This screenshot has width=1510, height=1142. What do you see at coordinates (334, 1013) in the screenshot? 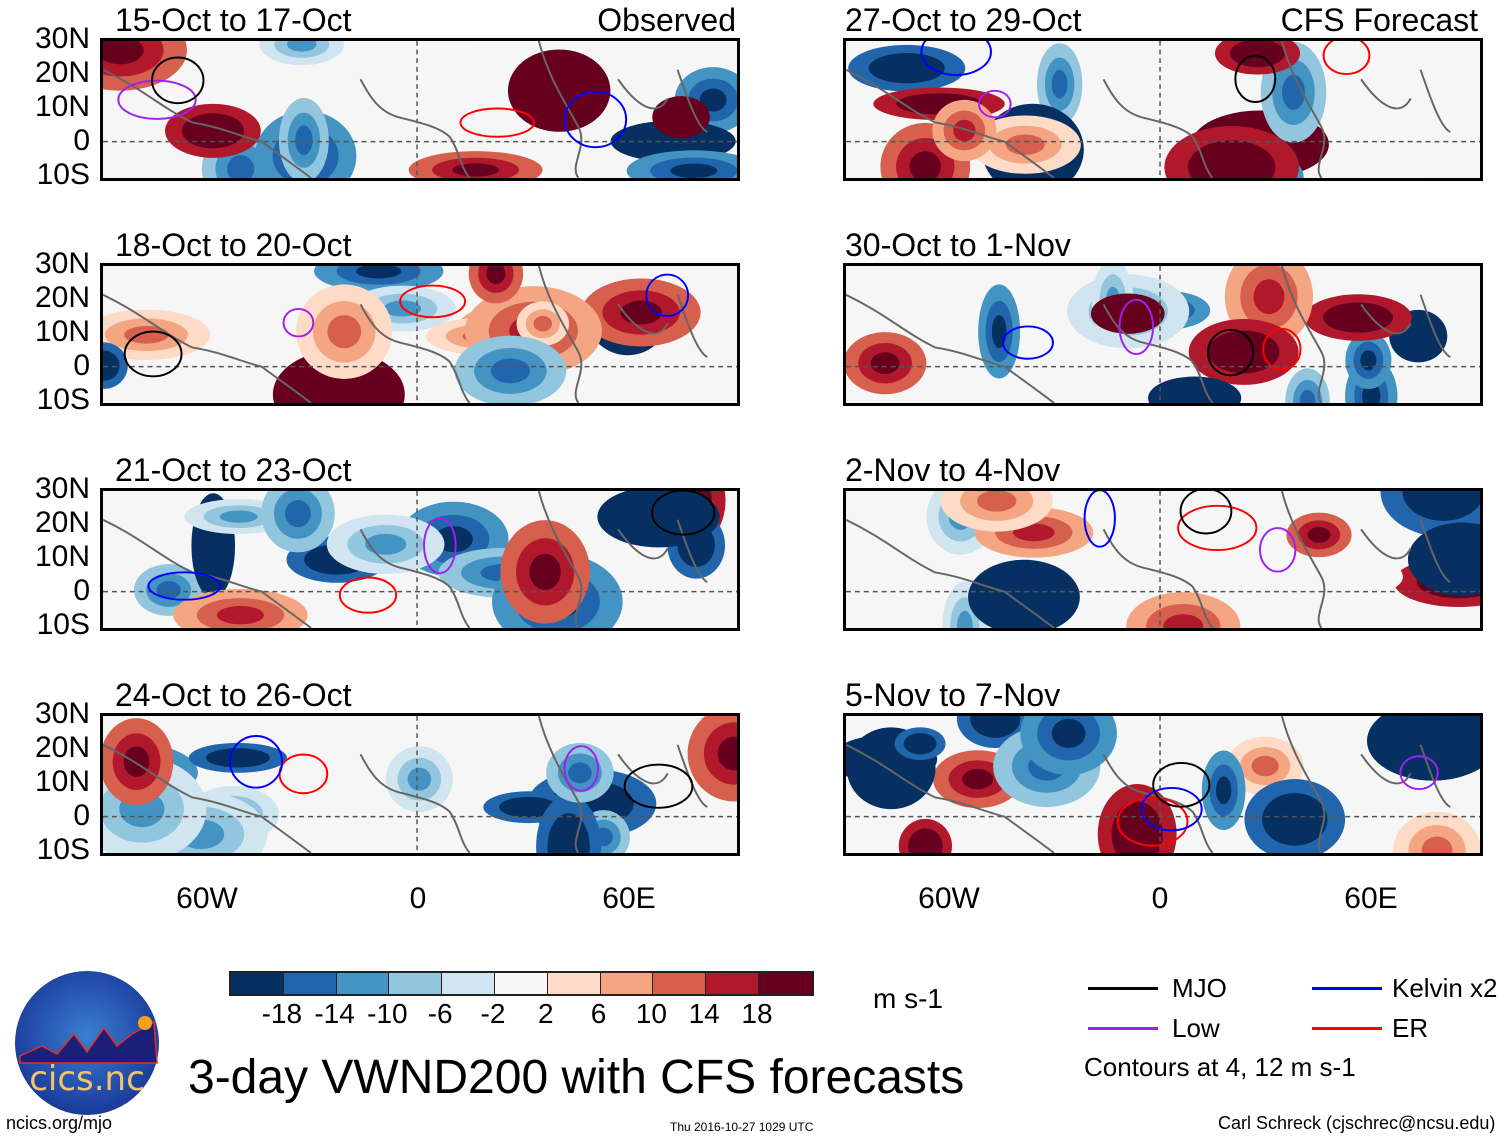
I see `colorbar-tick-label: -14` at bounding box center [334, 1013].